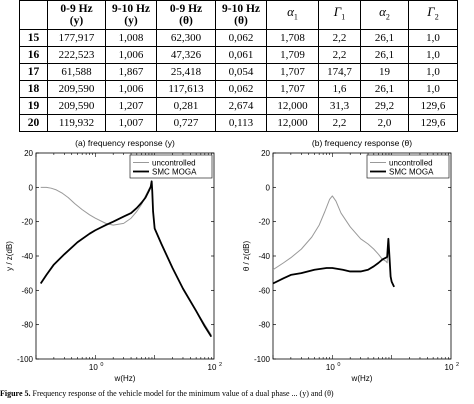 The width and height of the screenshot is (474, 404). What do you see at coordinates (186, 72) in the screenshot?
I see `table-cell: 25,418` at bounding box center [186, 72].